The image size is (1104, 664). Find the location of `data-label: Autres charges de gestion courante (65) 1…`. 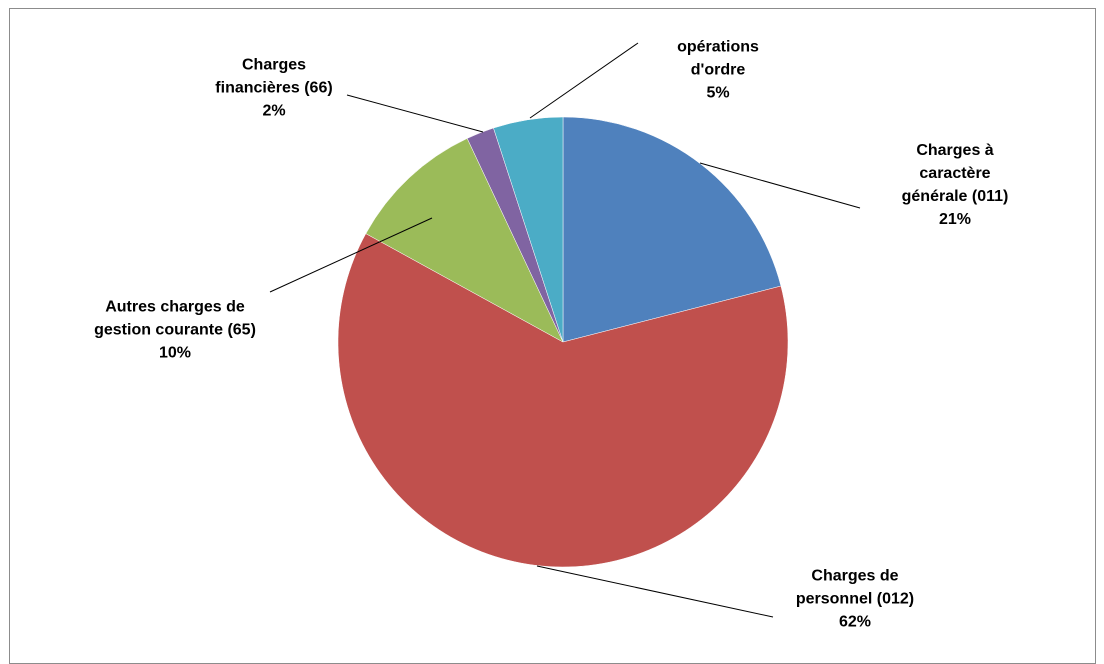

data-label: Autres charges de gestion courante (65) 1… is located at coordinates (175, 330).